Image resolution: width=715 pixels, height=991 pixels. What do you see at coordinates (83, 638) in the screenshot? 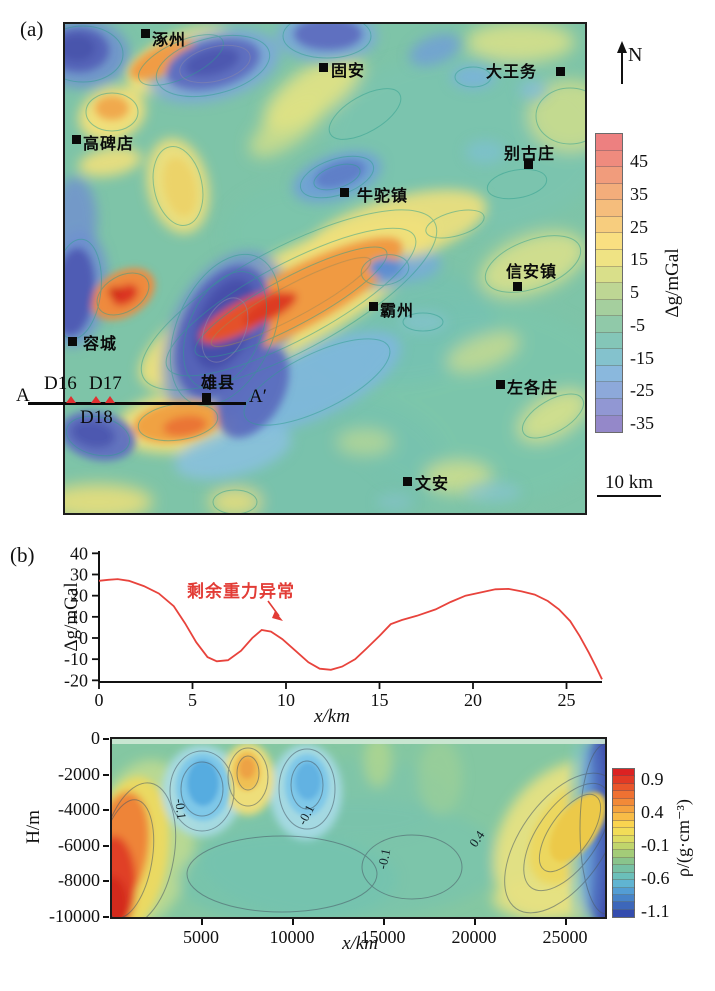
I see `y-tick-label: 0` at bounding box center [83, 638].